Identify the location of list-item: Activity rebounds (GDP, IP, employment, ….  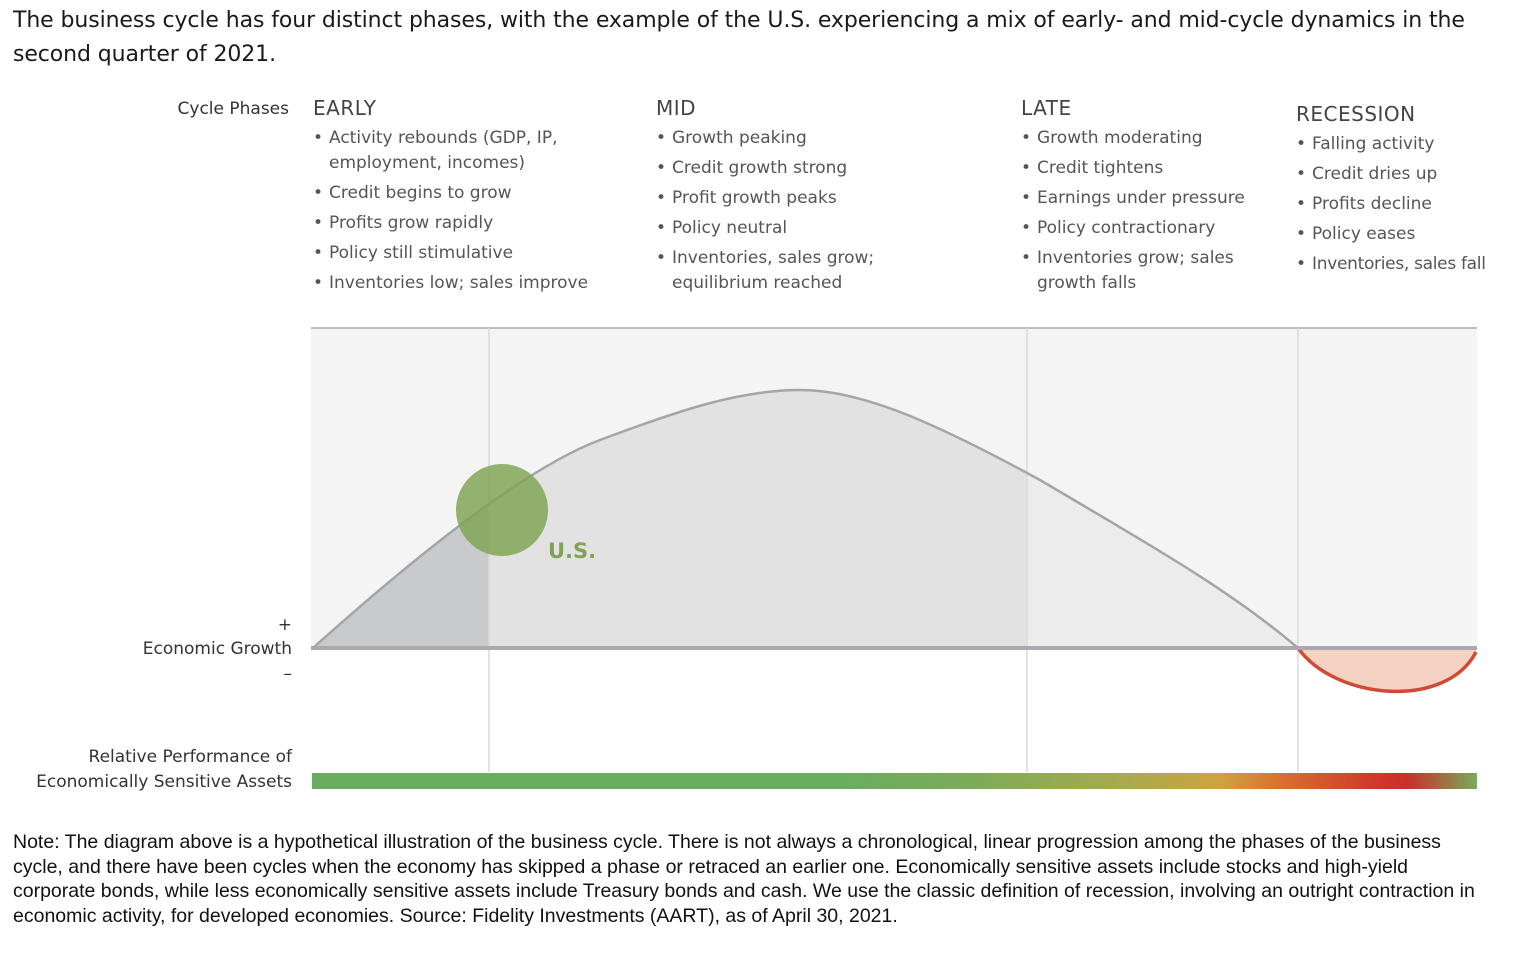
(441, 151).